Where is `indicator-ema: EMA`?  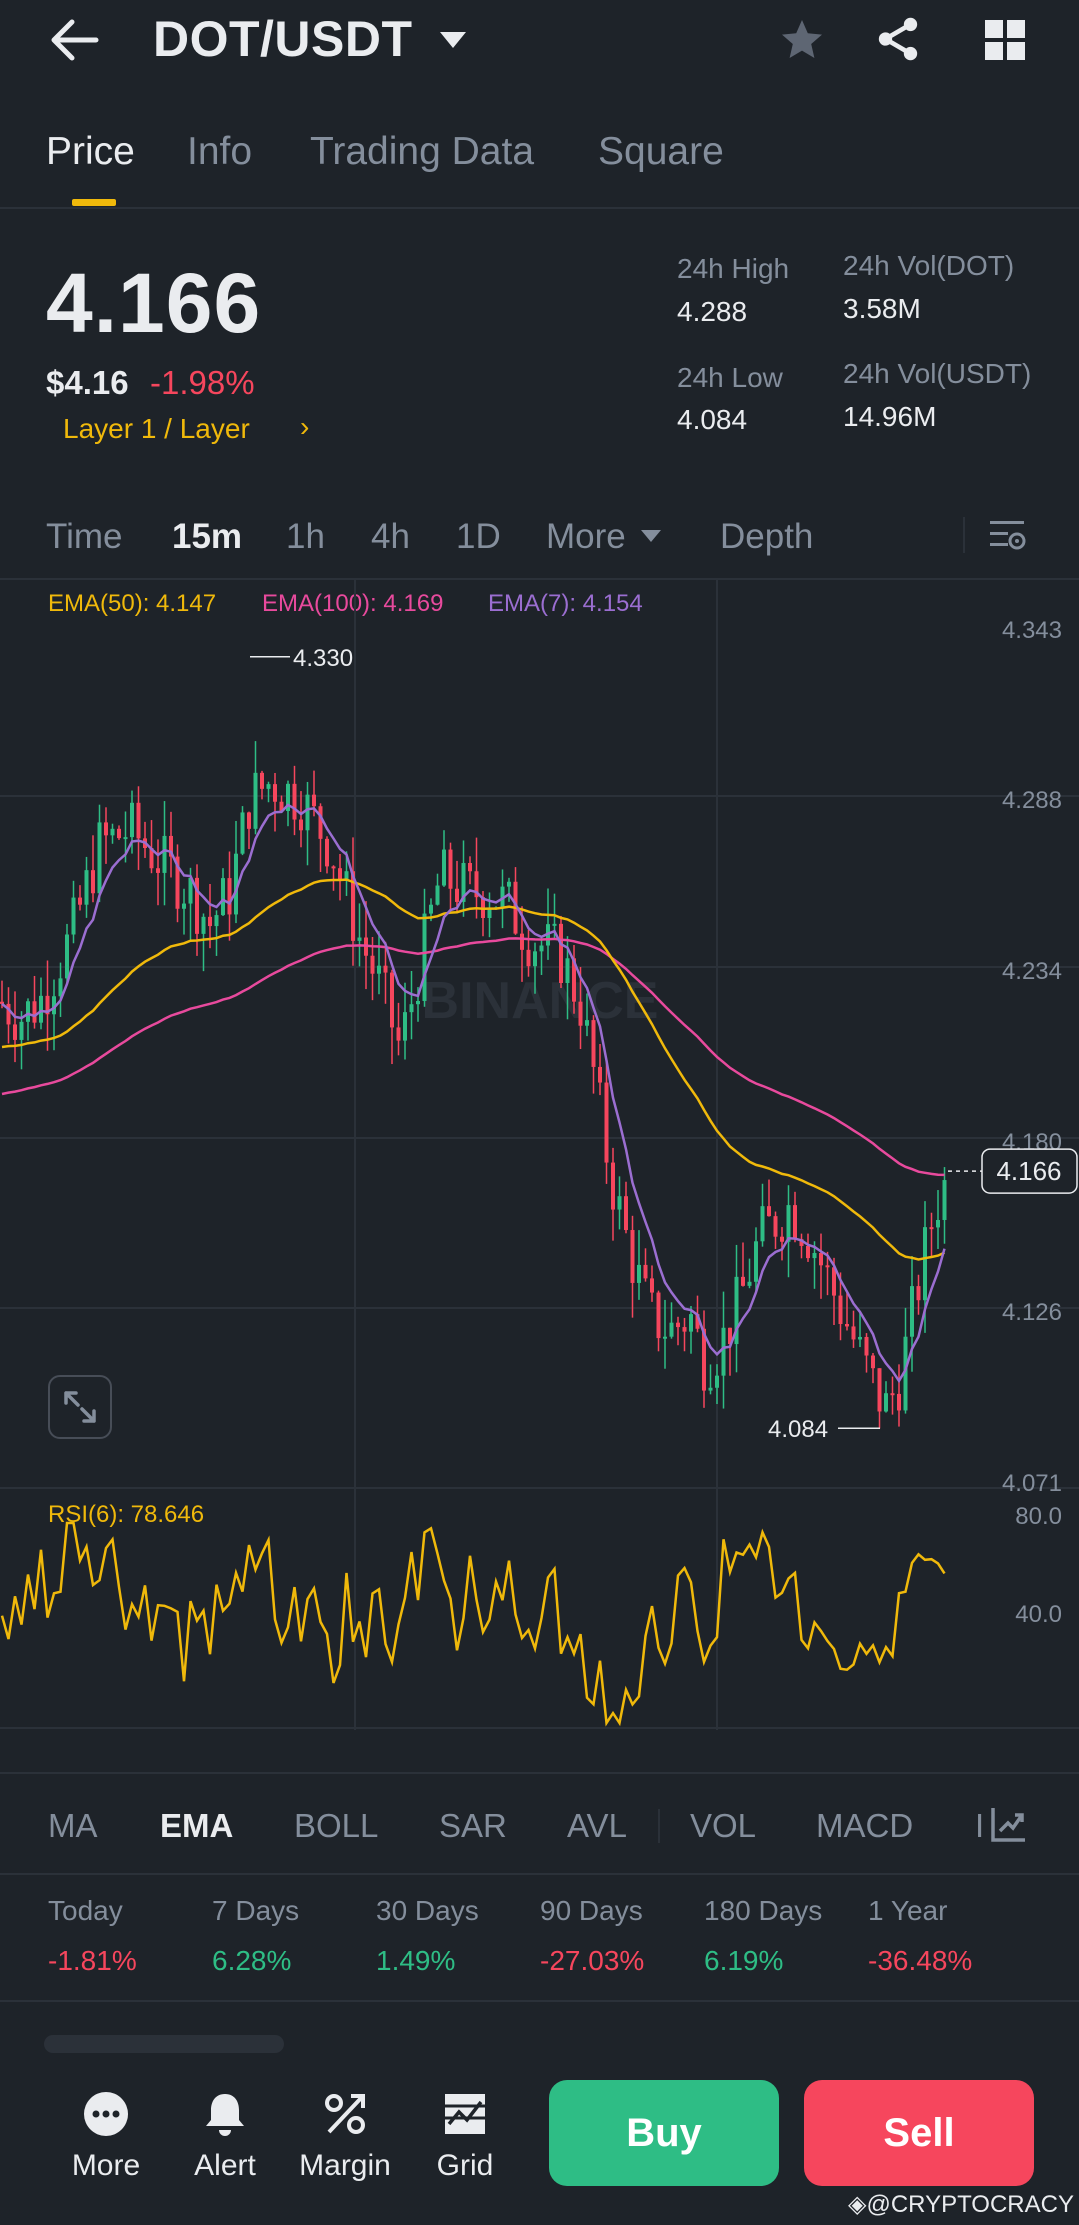 indicator-ema: EMA is located at coordinates (197, 1825).